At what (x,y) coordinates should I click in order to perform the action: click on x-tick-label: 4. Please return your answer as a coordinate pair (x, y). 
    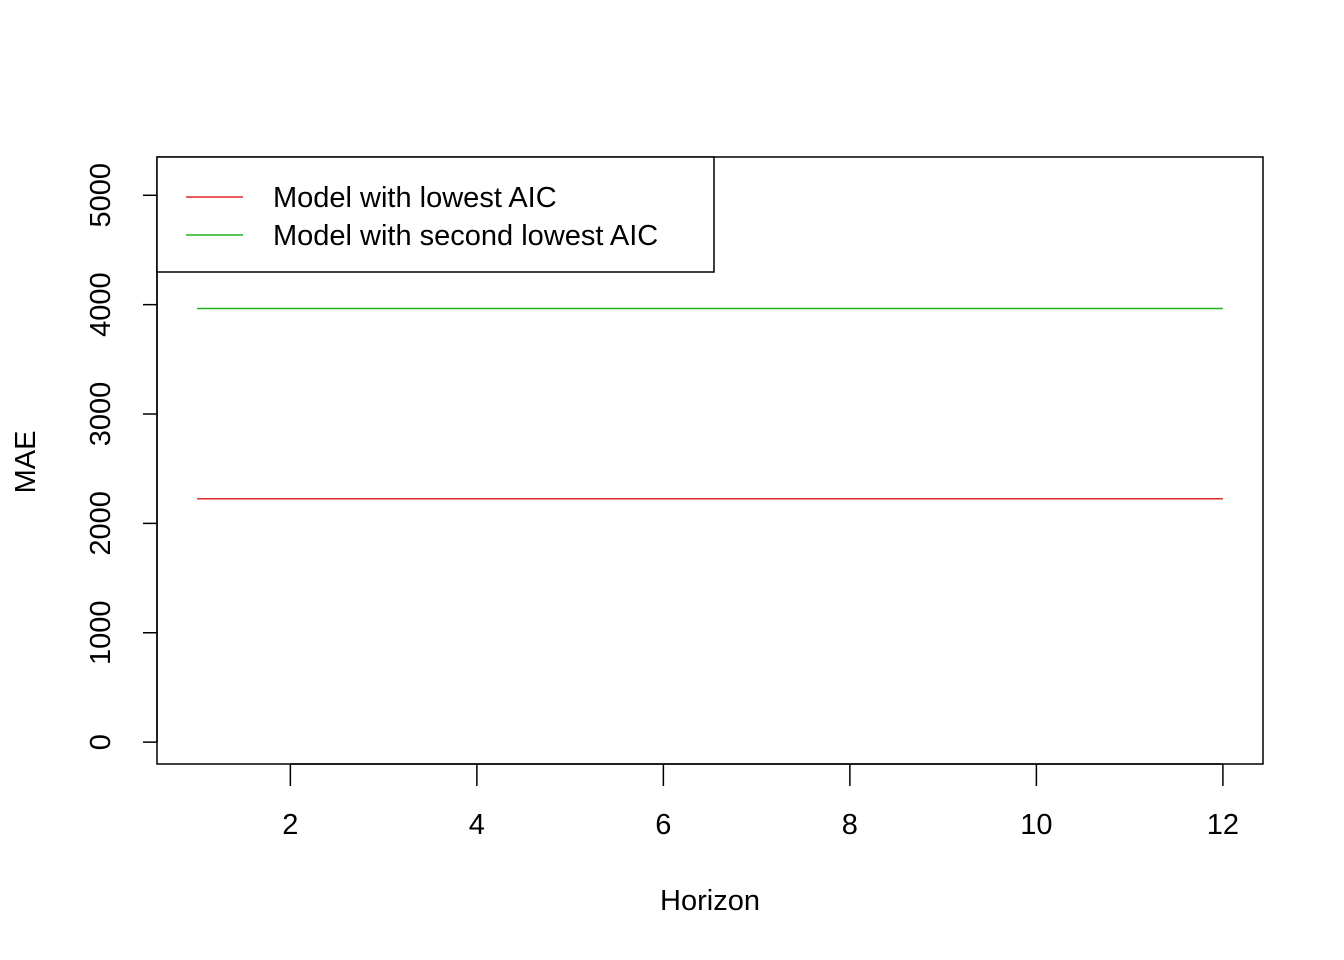
    Looking at the image, I should click on (477, 825).